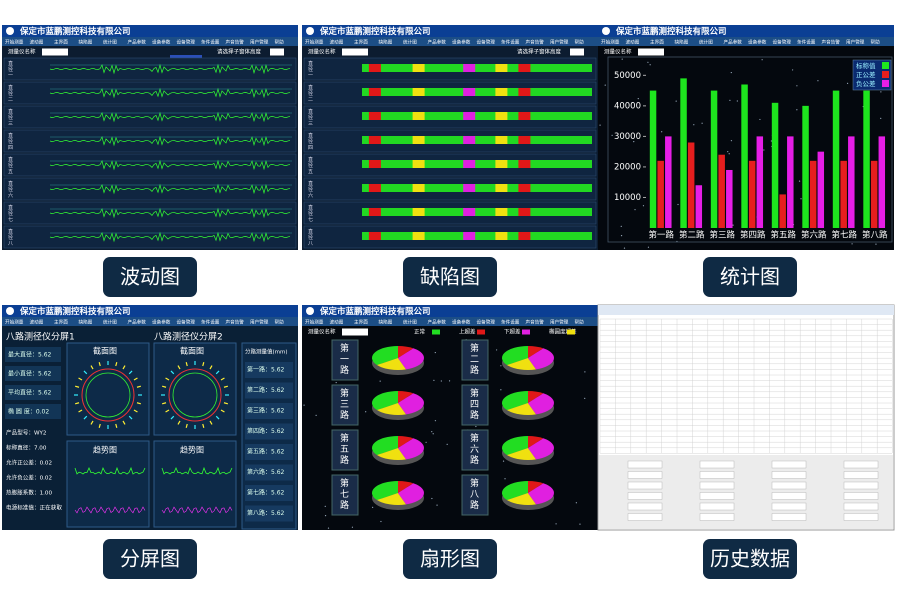 This screenshot has width=900, height=600. Describe the element at coordinates (866, 65) in the screenshot. I see `legend-entry: 标称值` at that location.